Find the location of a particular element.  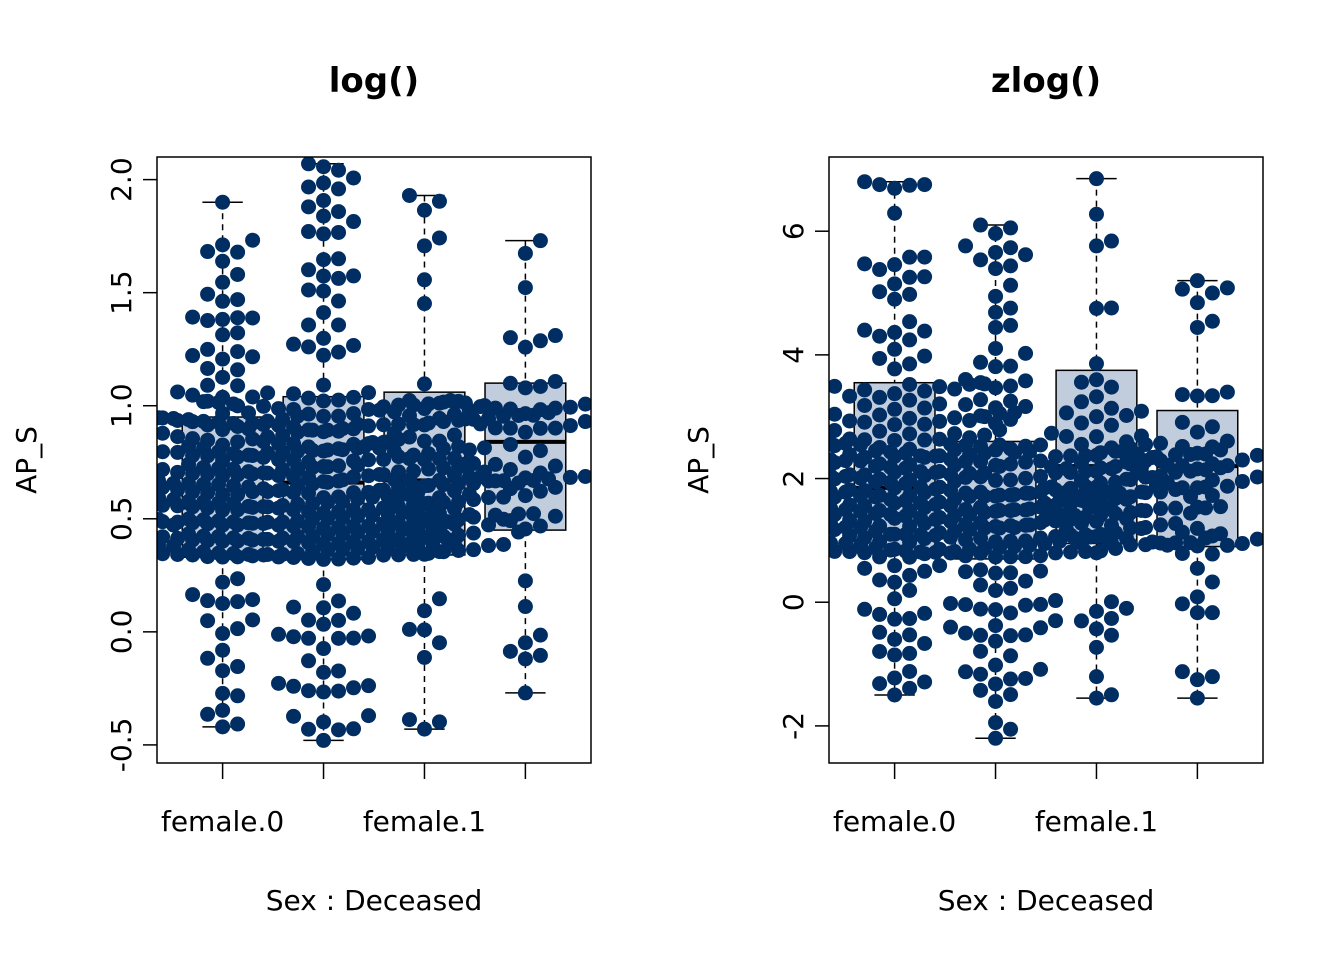

x-tick-label: female.1 is located at coordinates (1096, 821).